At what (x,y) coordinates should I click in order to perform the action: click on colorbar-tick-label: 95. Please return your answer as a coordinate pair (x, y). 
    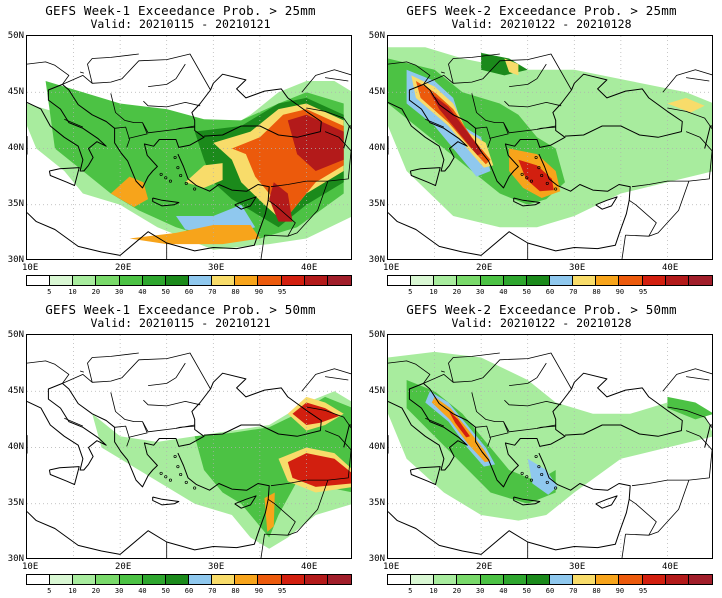
    Looking at the image, I should click on (282, 292).